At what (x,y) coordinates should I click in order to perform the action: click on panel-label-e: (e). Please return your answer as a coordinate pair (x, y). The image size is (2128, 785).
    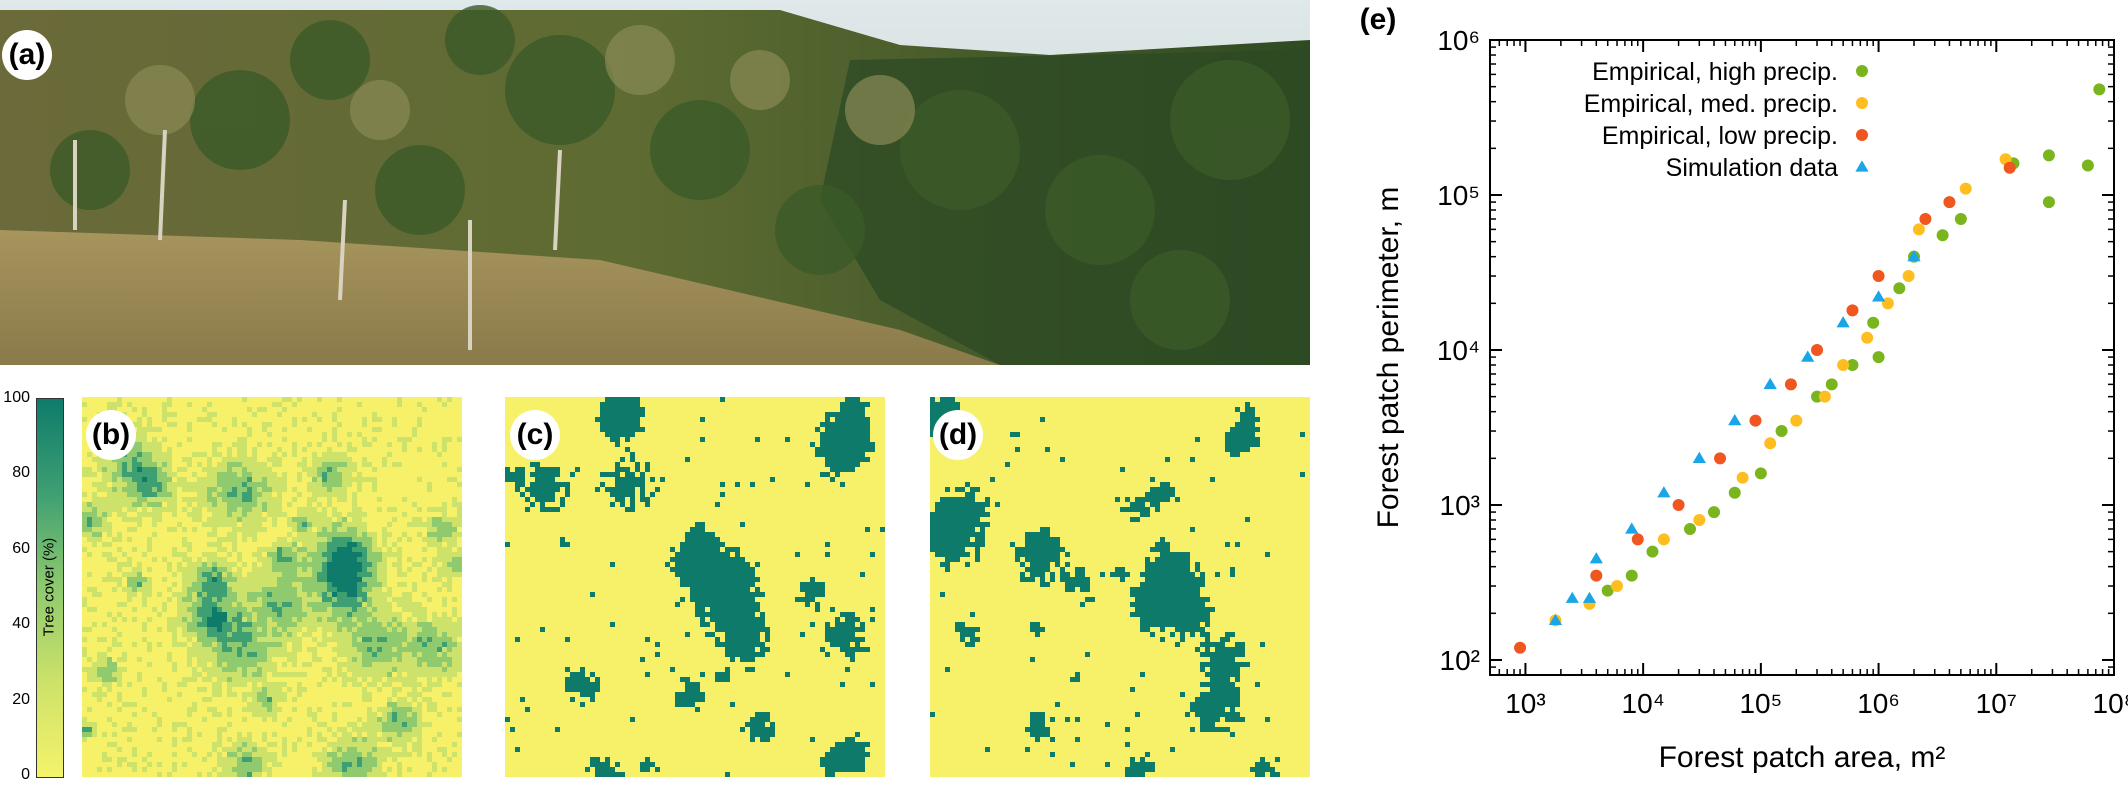
    Looking at the image, I should click on (1378, 22).